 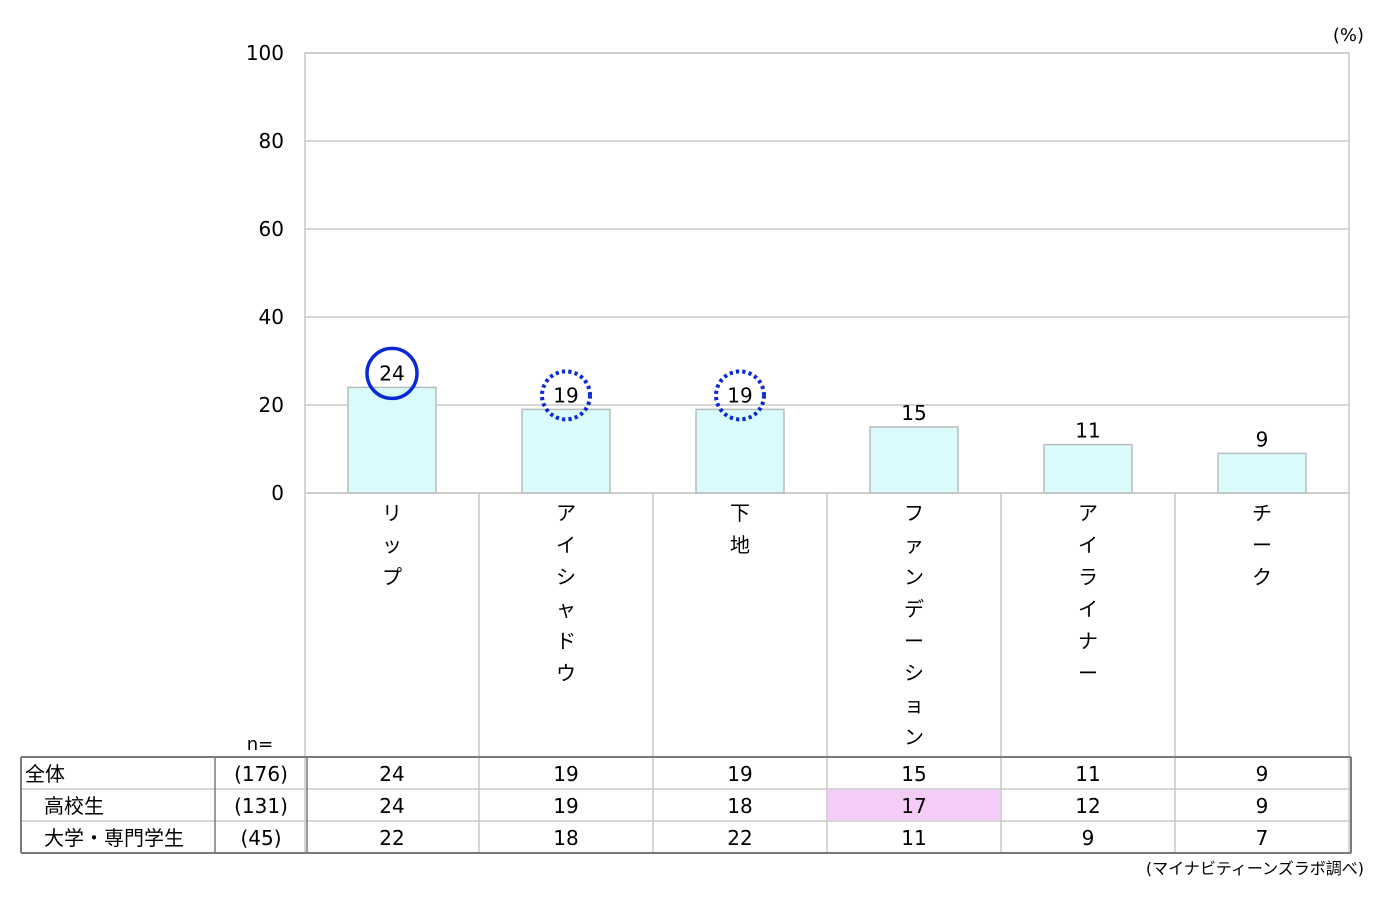 What do you see at coordinates (1262, 513) in the screenshot?
I see `category-label-char: チ` at bounding box center [1262, 513].